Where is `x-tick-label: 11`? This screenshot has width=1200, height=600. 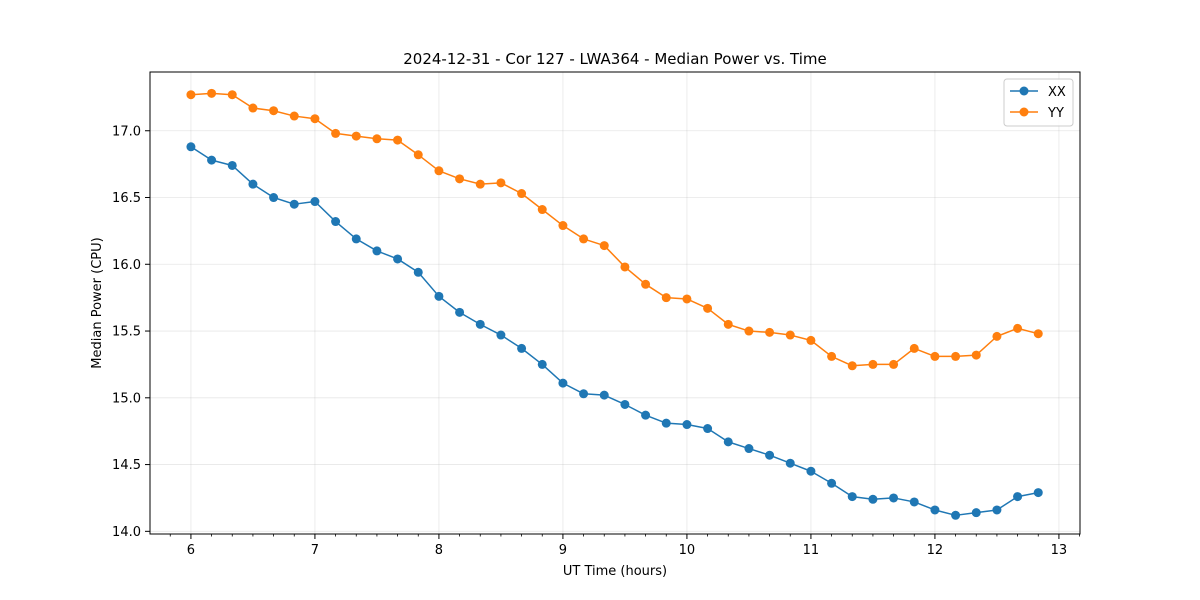
x-tick-label: 11 is located at coordinates (811, 550).